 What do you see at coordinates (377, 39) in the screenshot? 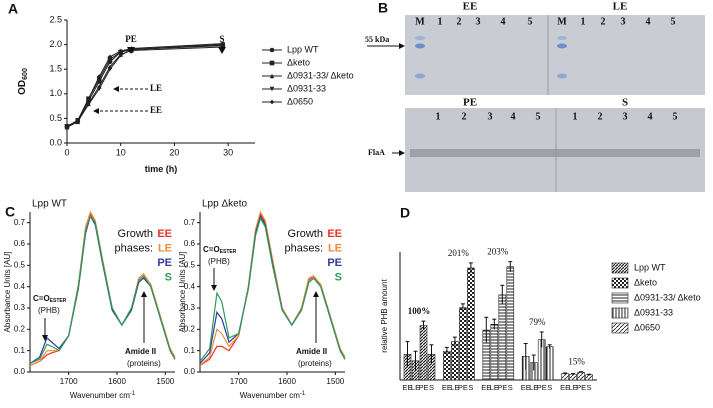
I see `marker-label: 55 kDa` at bounding box center [377, 39].